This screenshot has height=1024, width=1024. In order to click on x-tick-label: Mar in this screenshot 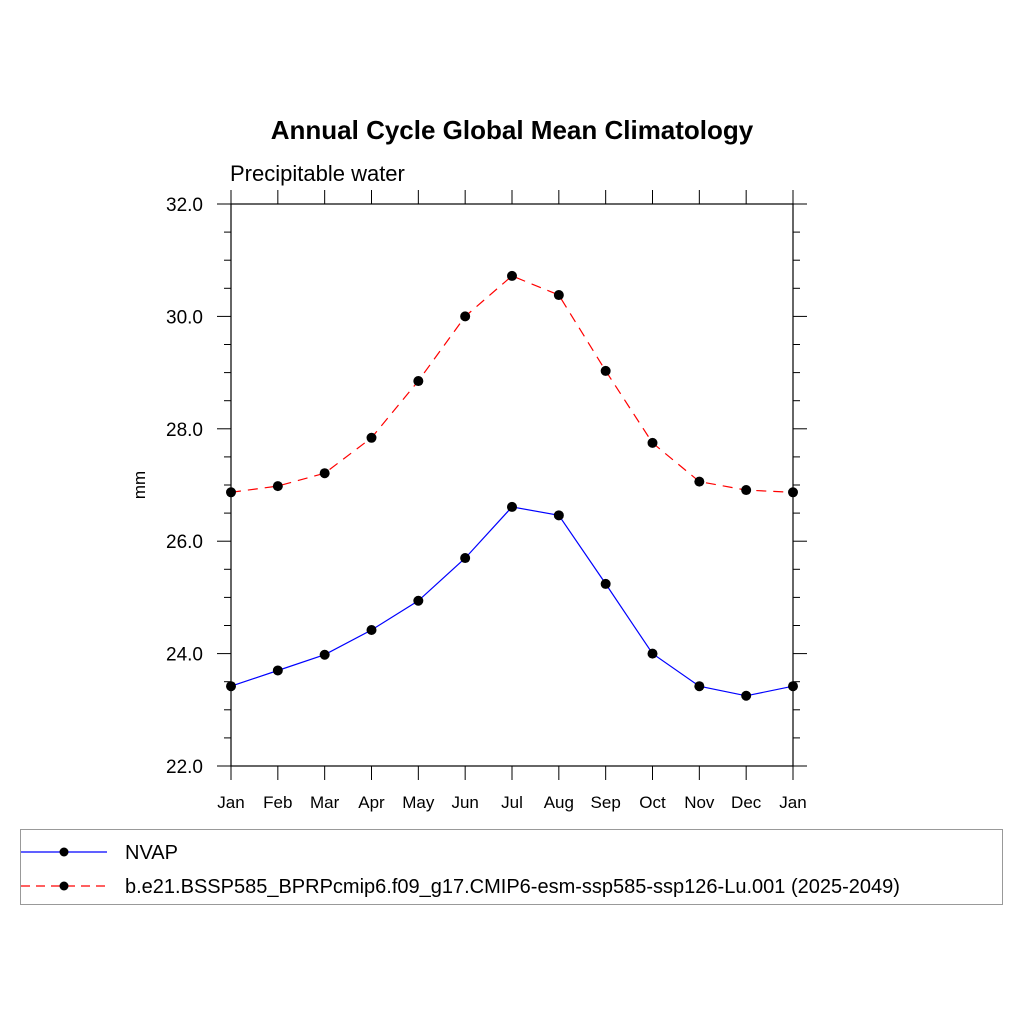, I will do `click(325, 802)`.